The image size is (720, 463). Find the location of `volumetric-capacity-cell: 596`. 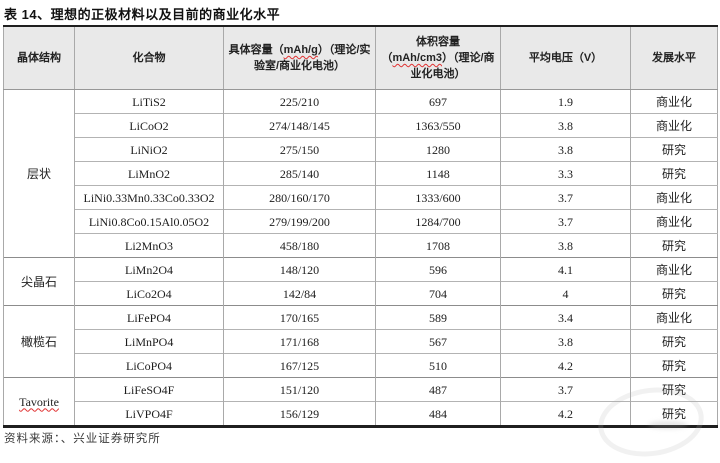

volumetric-capacity-cell: 596 is located at coordinates (438, 269).